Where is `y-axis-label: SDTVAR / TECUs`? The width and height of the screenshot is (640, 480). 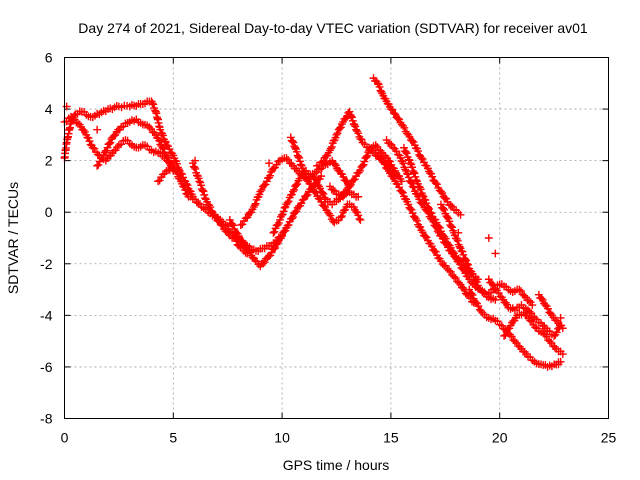 y-axis-label: SDTVAR / TECUs is located at coordinates (13, 238).